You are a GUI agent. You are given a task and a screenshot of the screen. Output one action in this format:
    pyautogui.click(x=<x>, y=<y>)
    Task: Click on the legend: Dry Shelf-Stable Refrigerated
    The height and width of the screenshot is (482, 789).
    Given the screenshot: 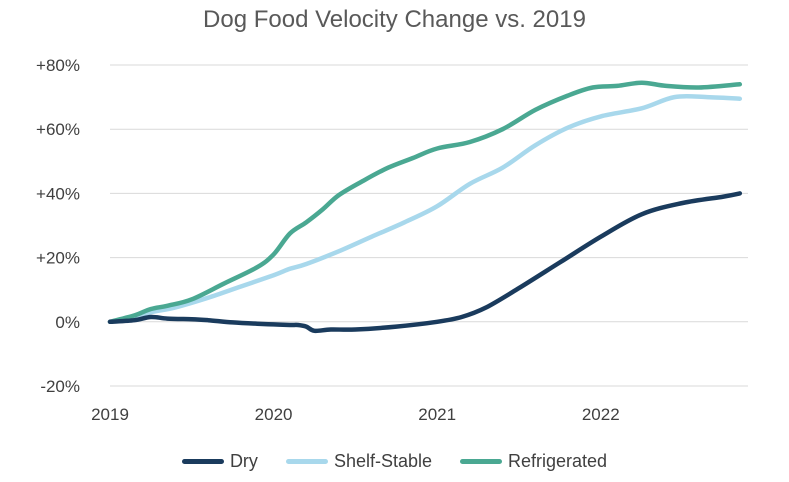 What is the action you would take?
    pyautogui.click(x=394, y=461)
    